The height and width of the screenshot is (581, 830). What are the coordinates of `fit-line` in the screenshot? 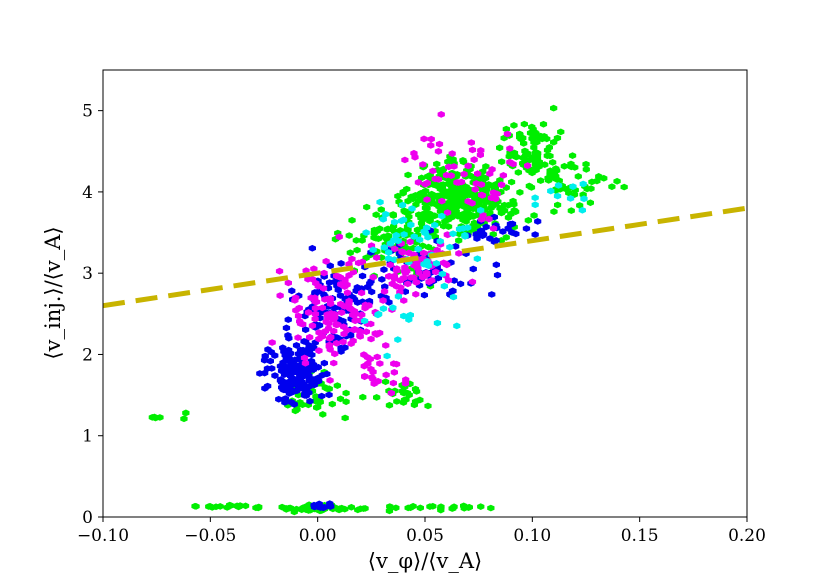 It's located at (425, 257).